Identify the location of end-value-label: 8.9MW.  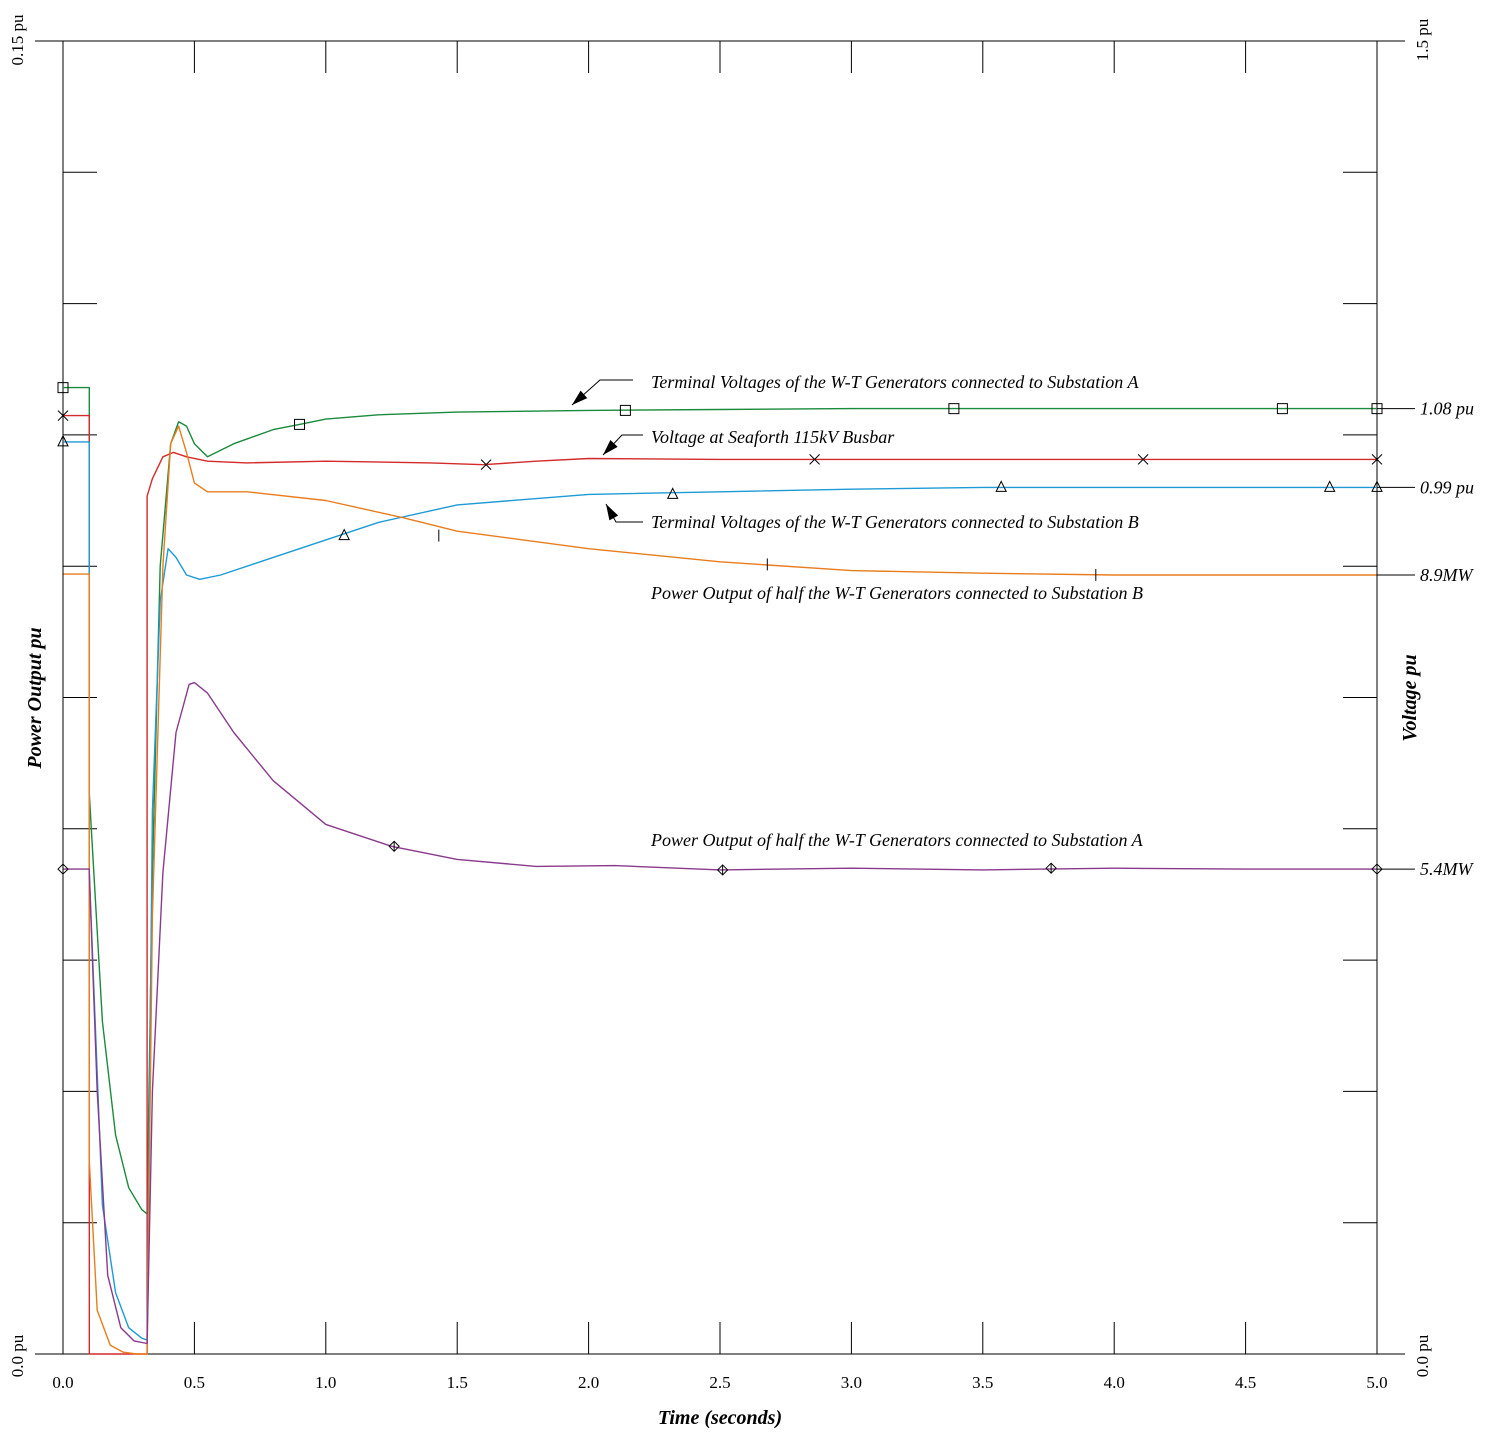
(1447, 575).